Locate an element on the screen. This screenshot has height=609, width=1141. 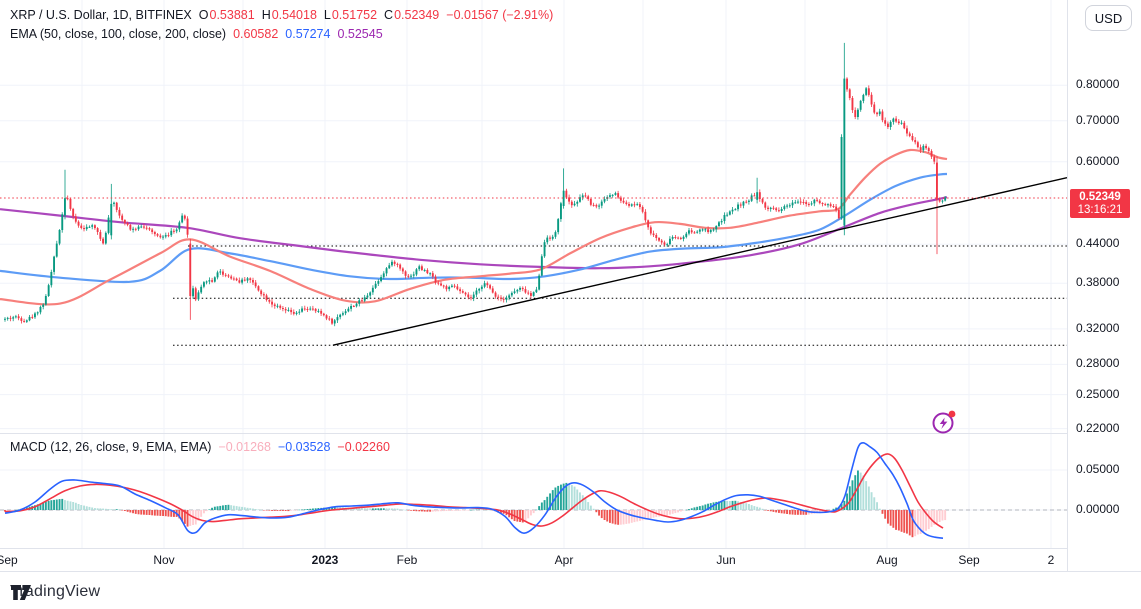
time-tick-label: 2023 is located at coordinates (325, 560).